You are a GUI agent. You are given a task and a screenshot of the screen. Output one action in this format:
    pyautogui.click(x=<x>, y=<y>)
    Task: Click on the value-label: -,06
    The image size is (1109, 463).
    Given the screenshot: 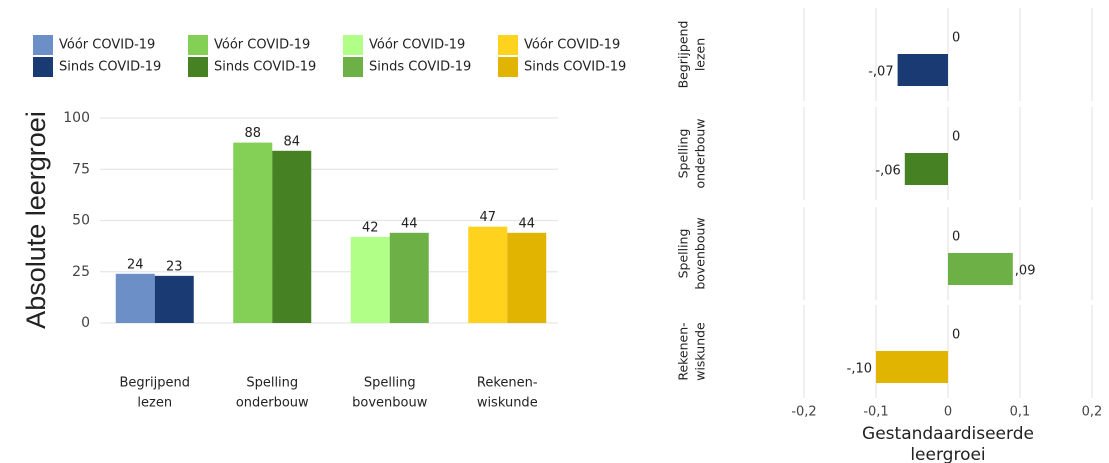 What is the action you would take?
    pyautogui.click(x=887, y=171)
    